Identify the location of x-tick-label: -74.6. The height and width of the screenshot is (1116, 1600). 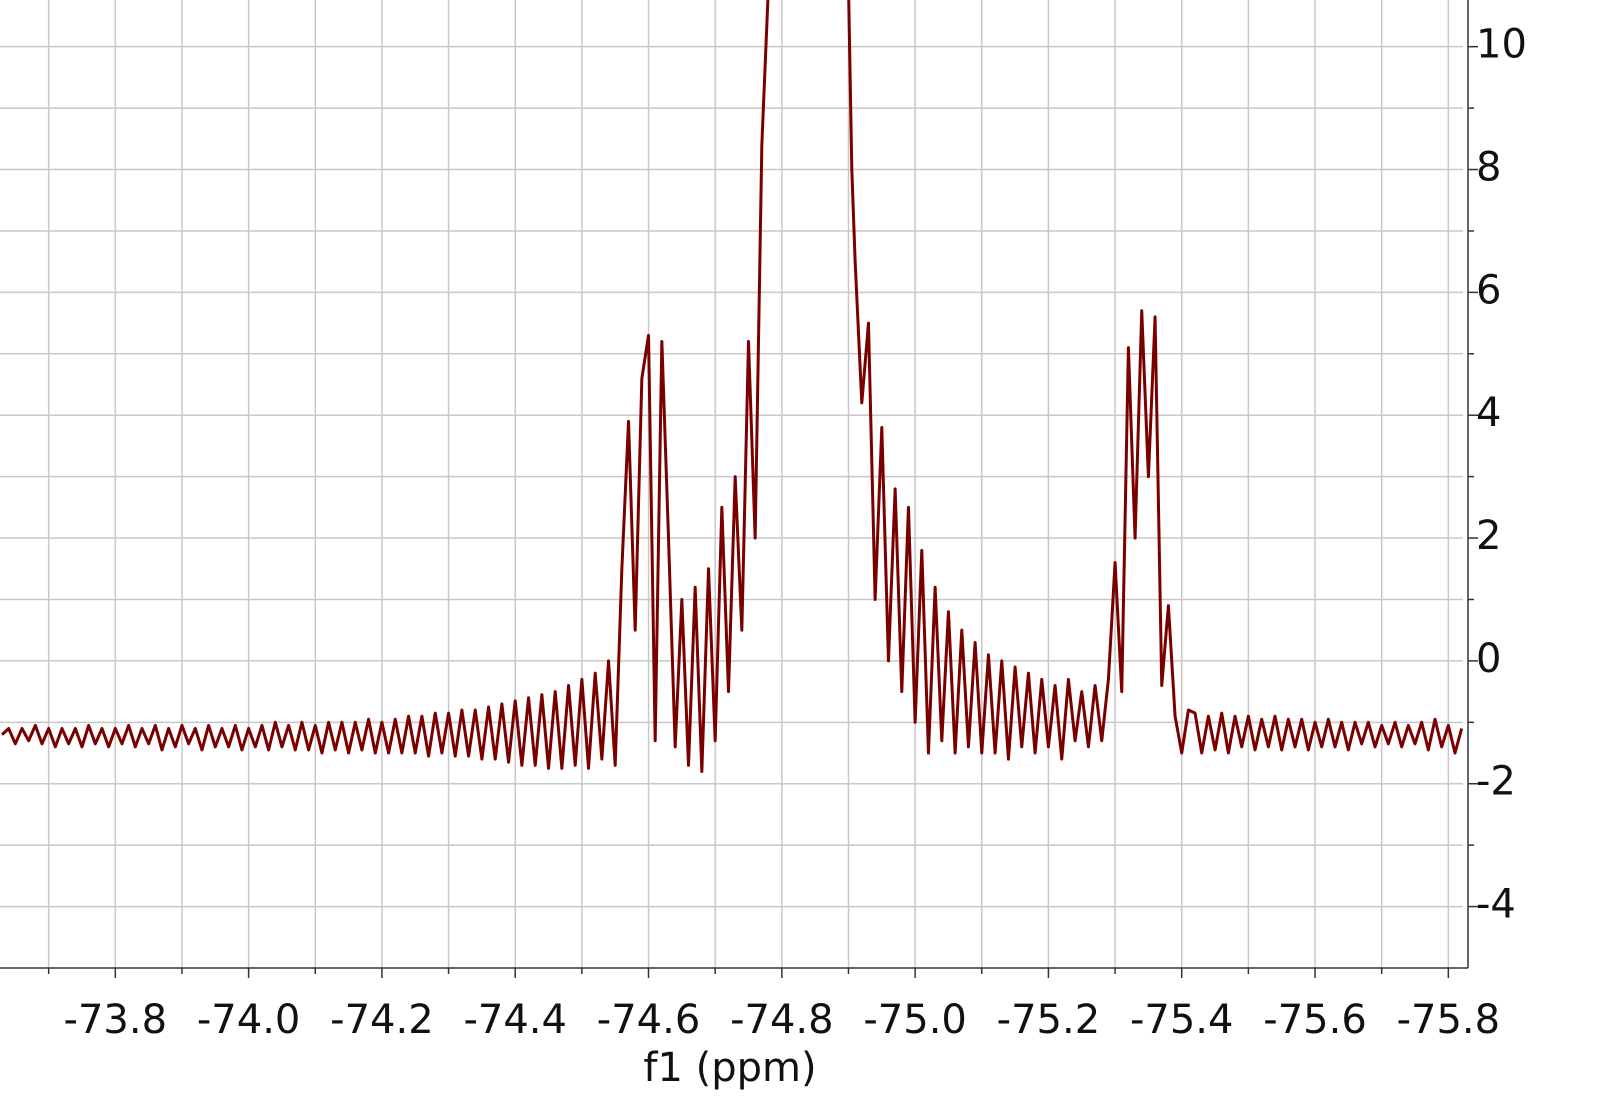
(649, 1020).